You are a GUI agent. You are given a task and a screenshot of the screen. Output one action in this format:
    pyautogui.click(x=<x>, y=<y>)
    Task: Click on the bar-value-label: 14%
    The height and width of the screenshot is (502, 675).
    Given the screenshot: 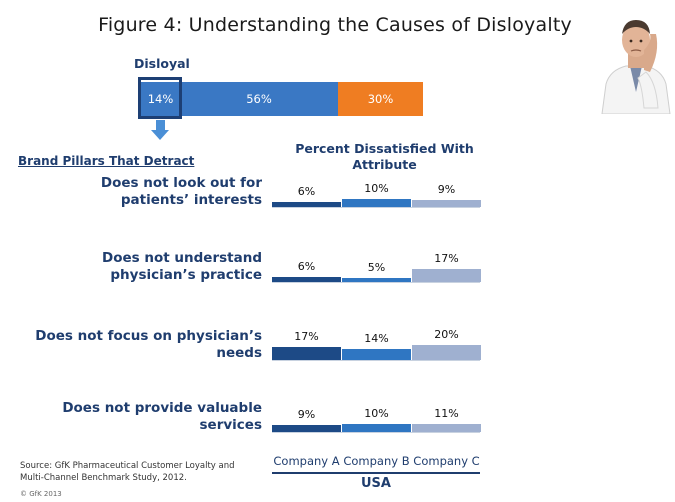 What is the action you would take?
    pyautogui.click(x=376, y=338)
    